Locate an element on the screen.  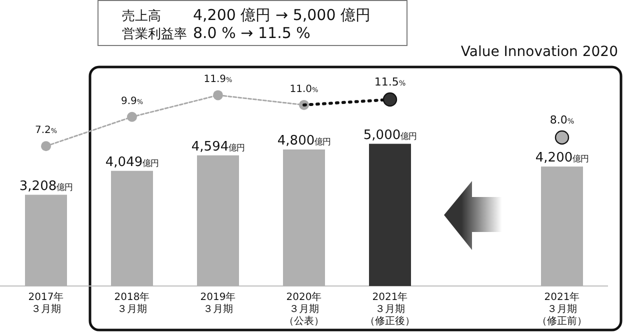
text: 営業利益率 is located at coordinates (154, 34).